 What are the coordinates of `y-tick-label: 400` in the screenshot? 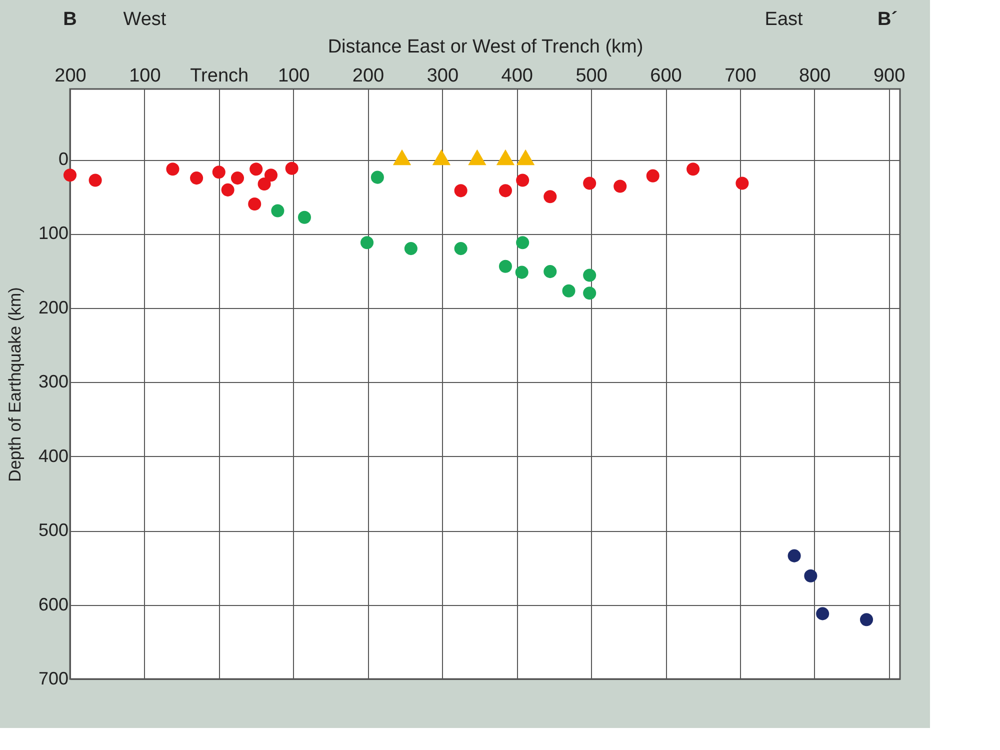 It's located at (53, 456).